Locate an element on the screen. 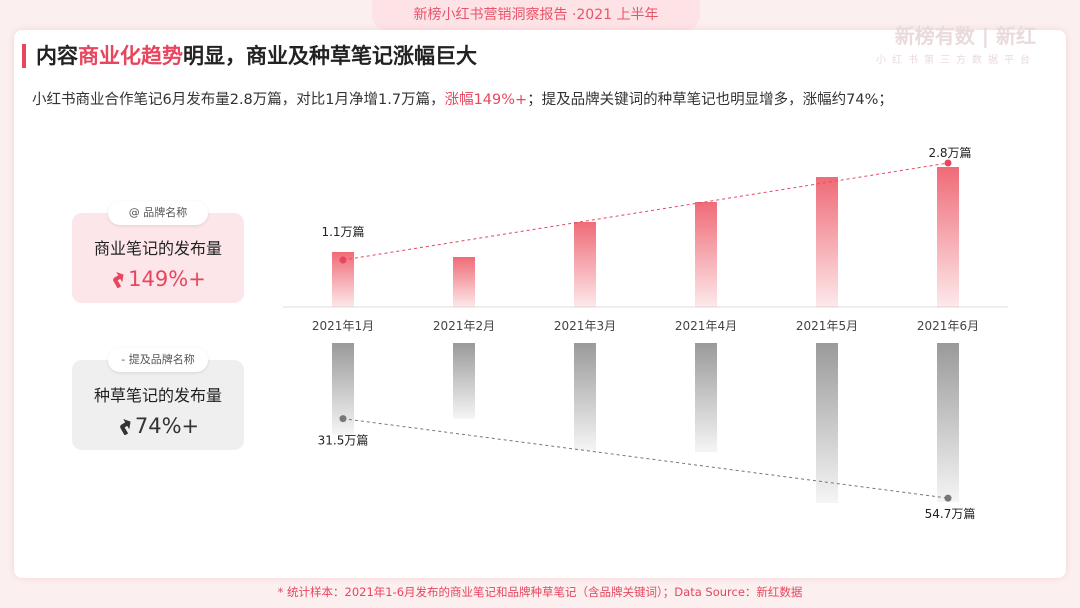  x-tick-label: 2021年2月 is located at coordinates (464, 326).